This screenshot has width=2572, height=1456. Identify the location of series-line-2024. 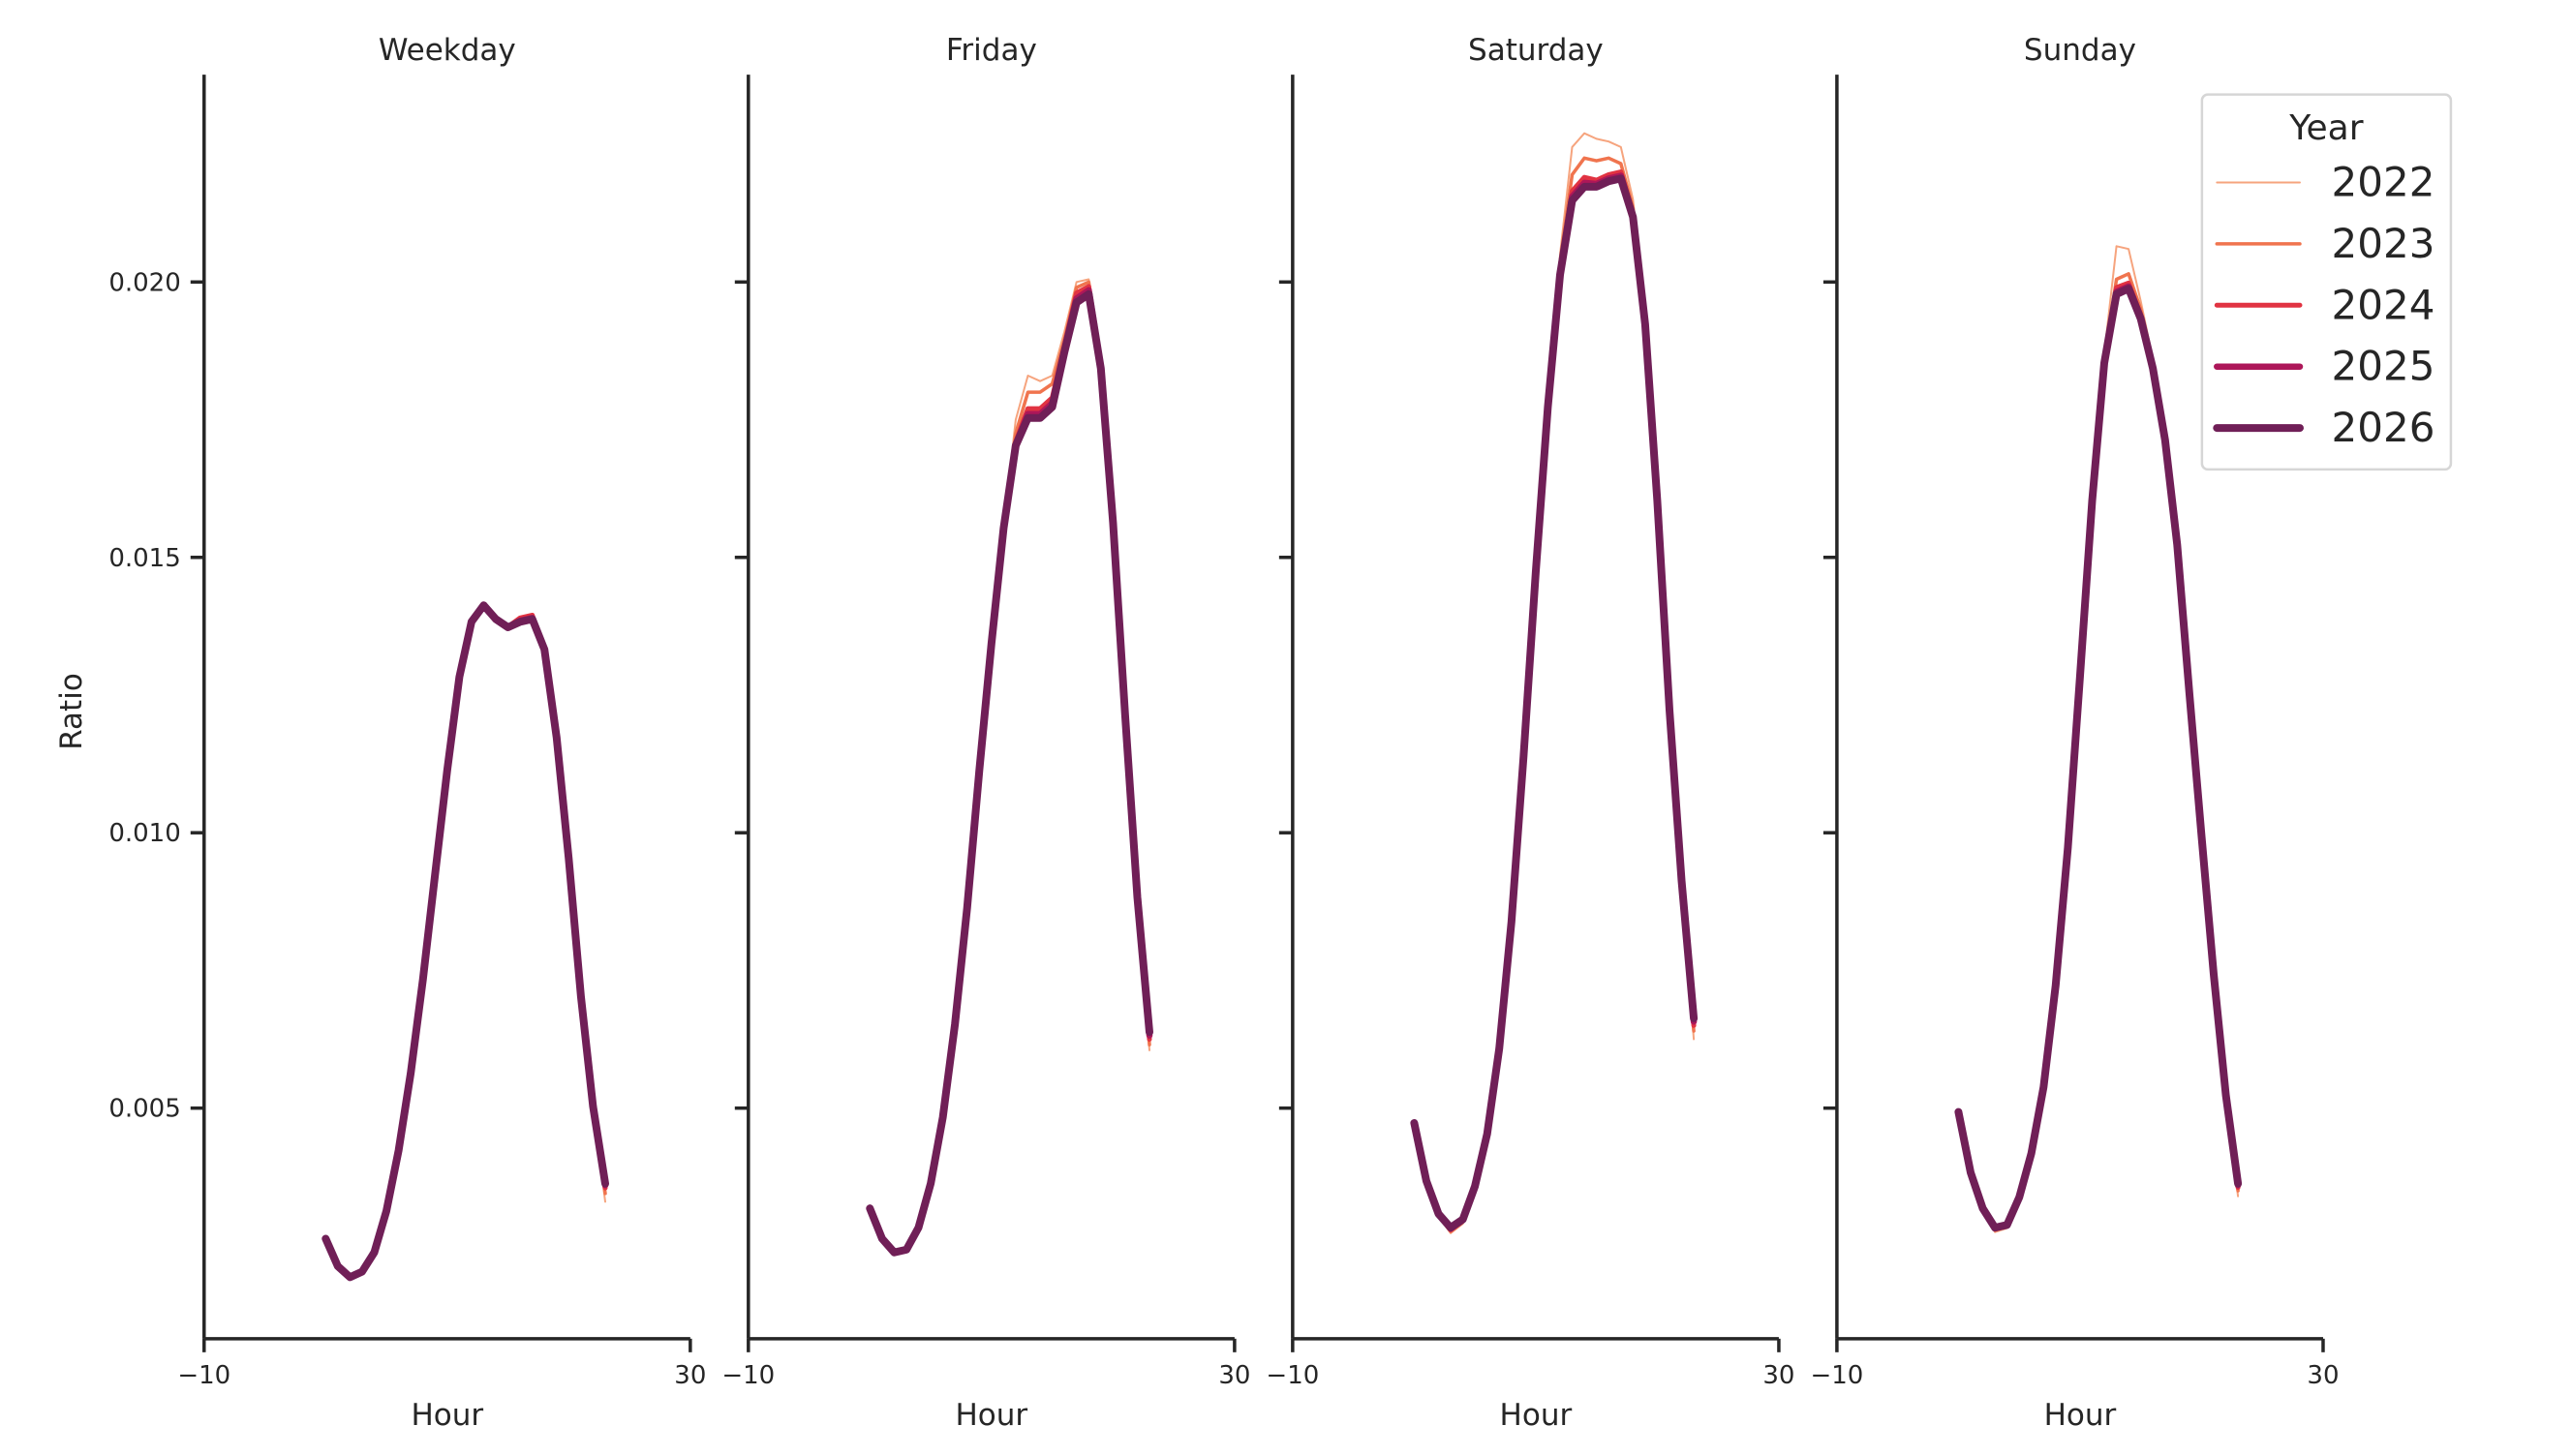
(465, 942).